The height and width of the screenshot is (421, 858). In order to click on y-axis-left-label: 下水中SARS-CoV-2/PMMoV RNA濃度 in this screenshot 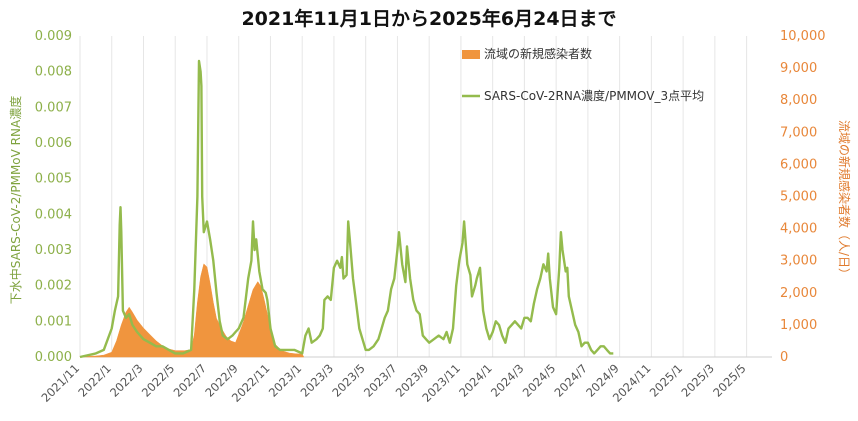, I will do `click(15, 200)`.